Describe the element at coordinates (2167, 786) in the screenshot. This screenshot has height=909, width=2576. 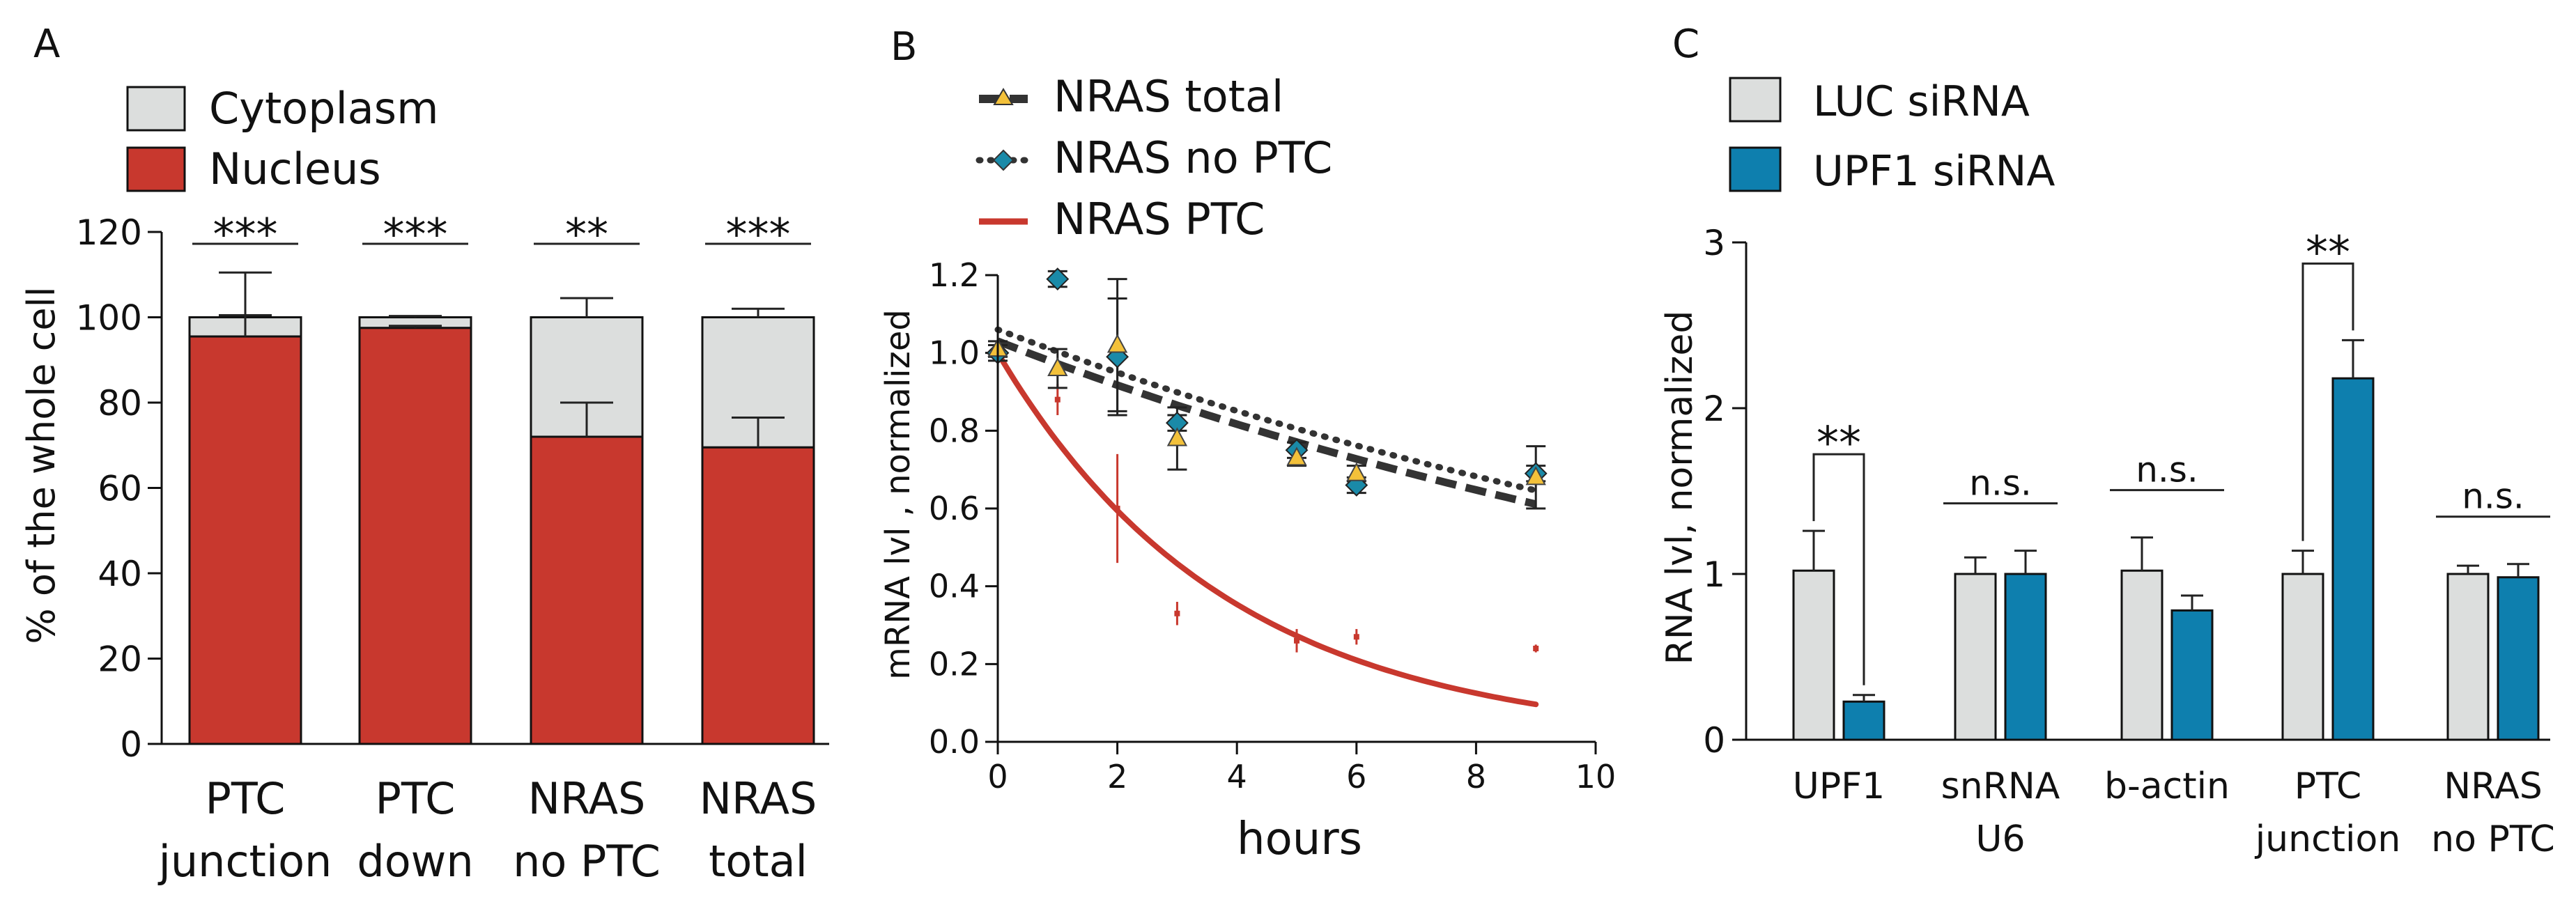
I see `category-label: b-actin` at that location.